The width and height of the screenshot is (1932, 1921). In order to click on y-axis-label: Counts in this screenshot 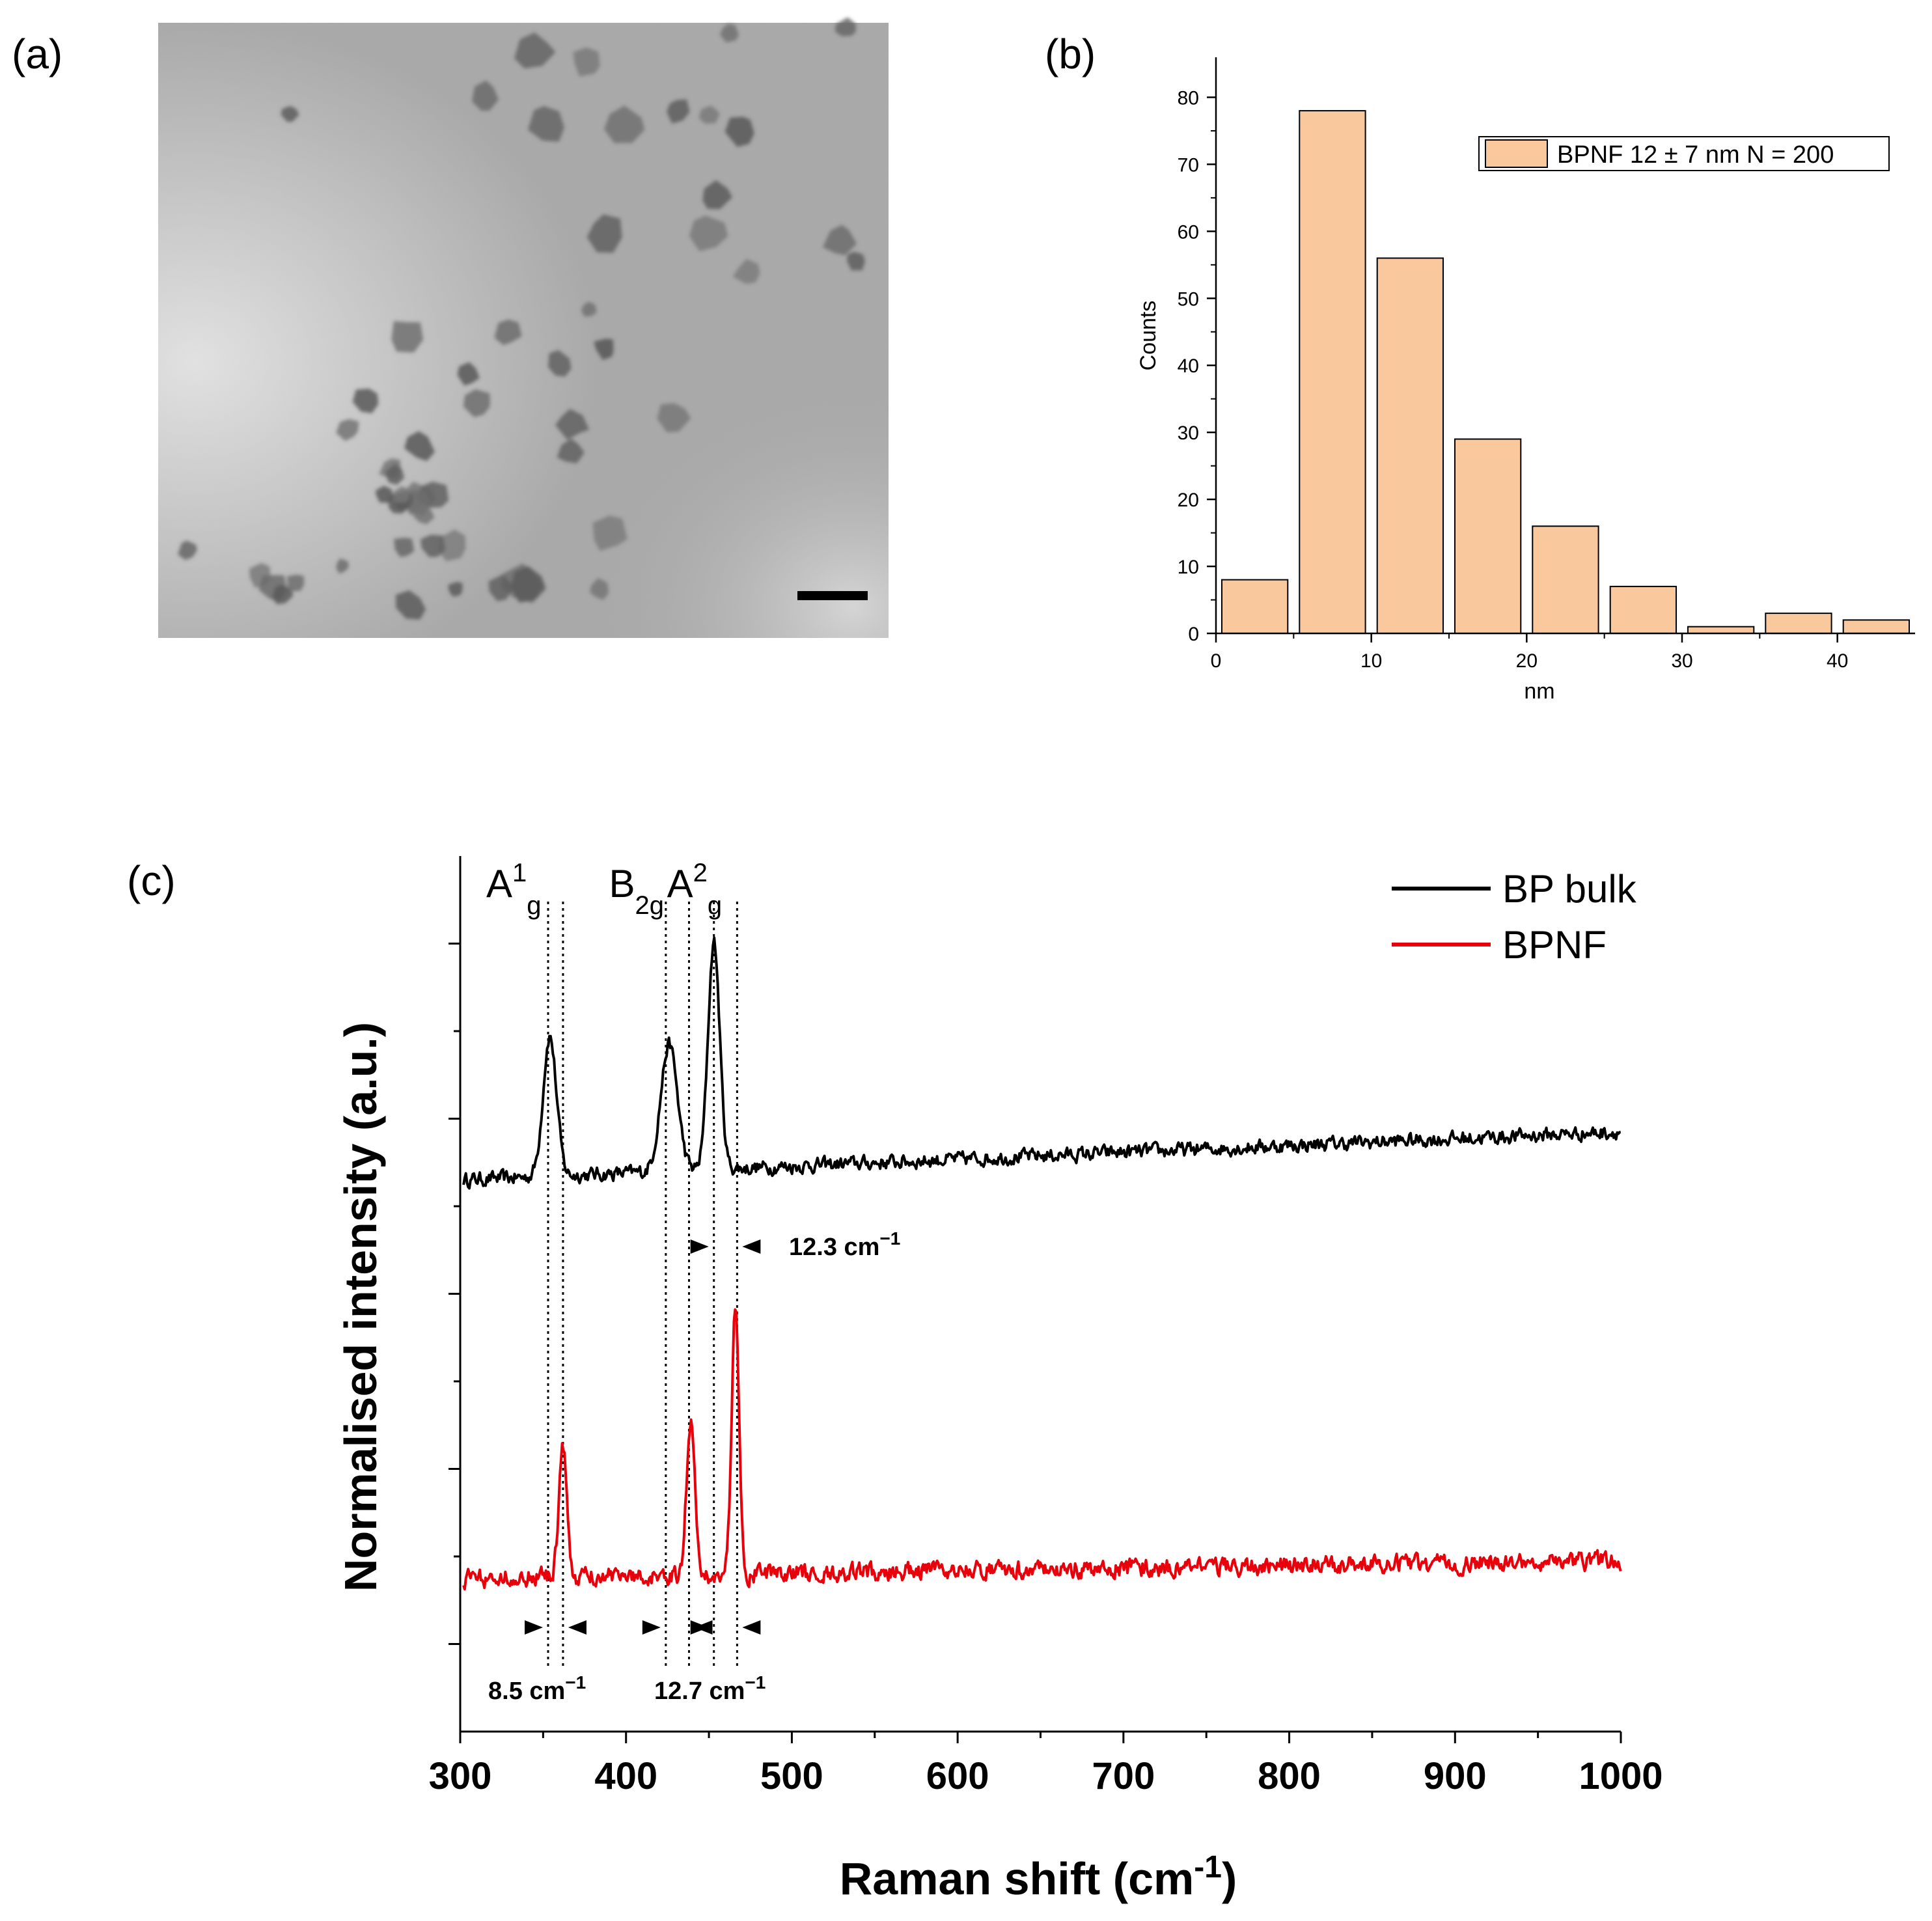, I will do `click(1148, 336)`.